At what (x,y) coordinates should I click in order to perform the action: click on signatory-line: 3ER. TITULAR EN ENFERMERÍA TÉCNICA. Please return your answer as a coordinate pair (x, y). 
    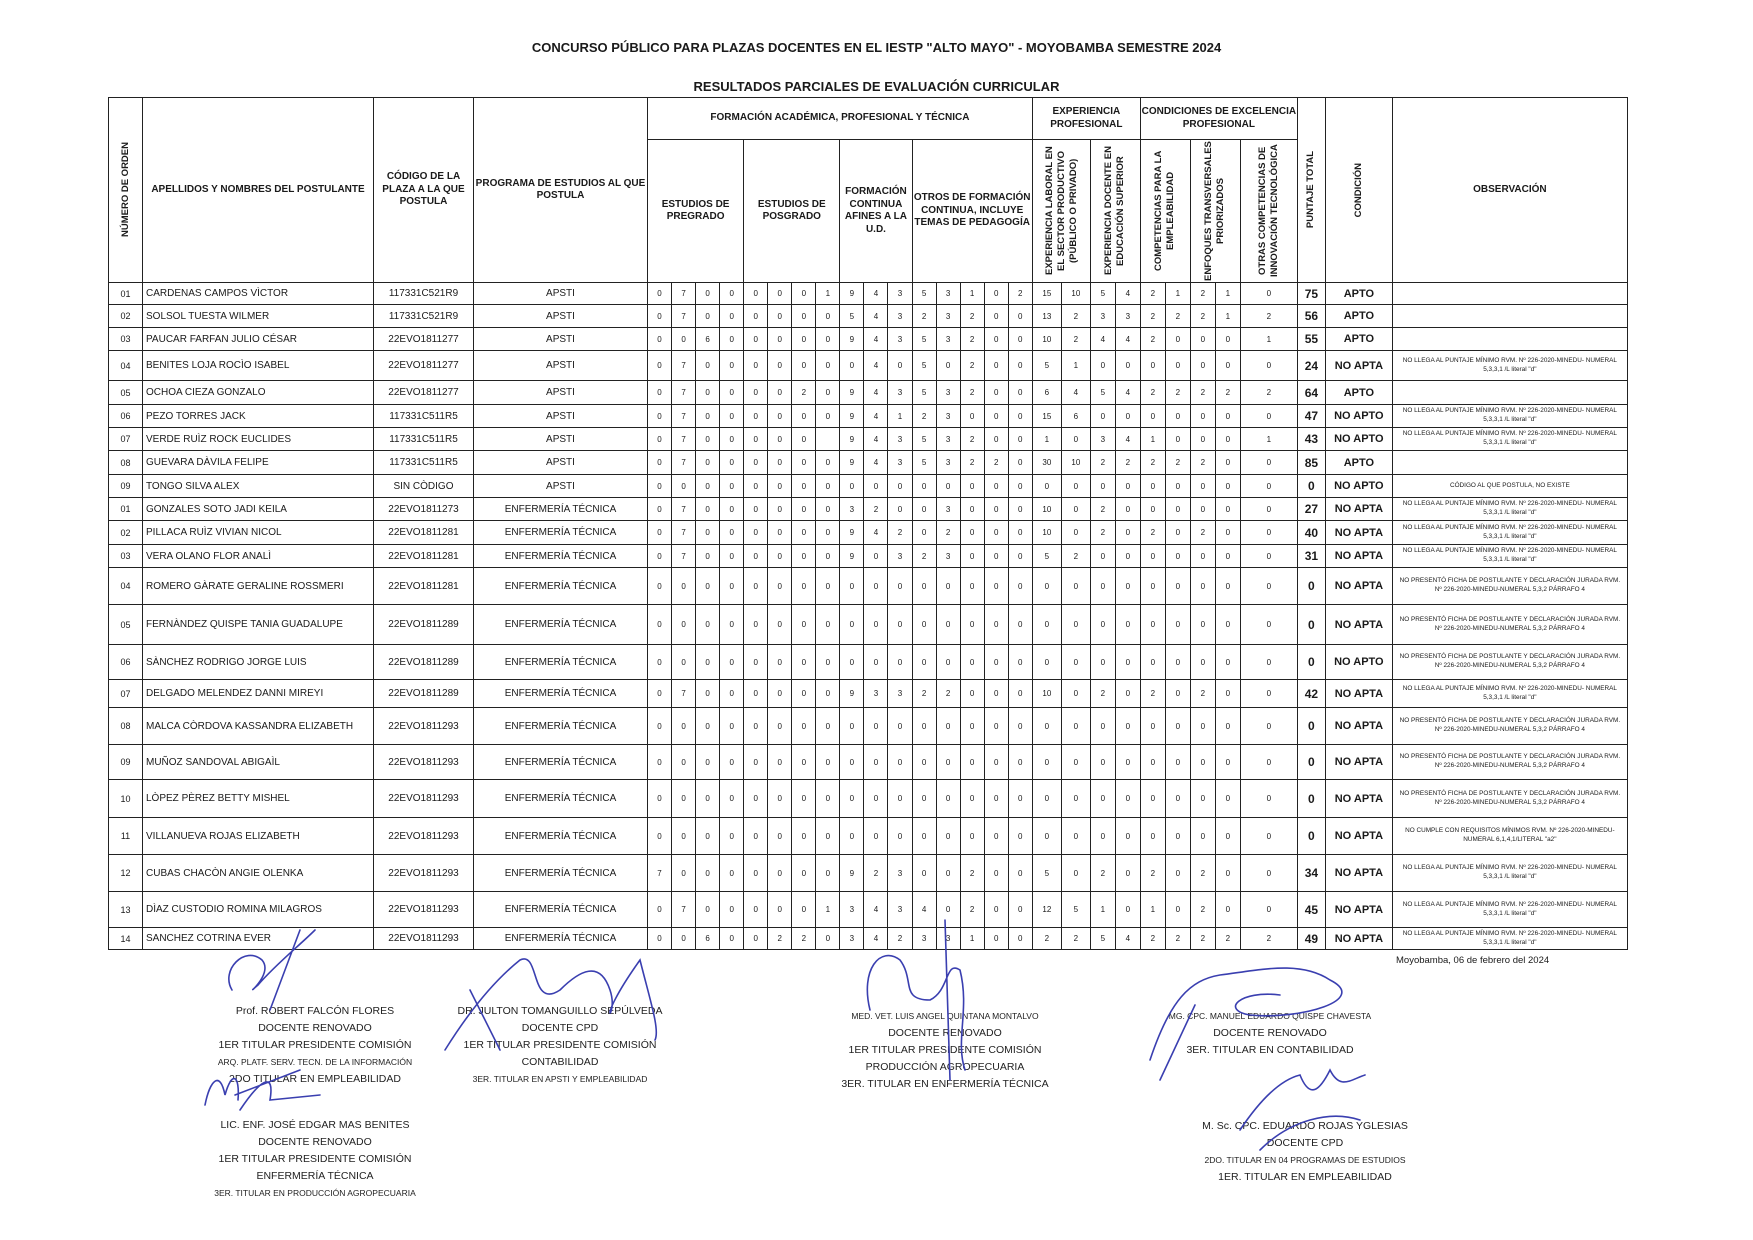
    Looking at the image, I should click on (945, 1084).